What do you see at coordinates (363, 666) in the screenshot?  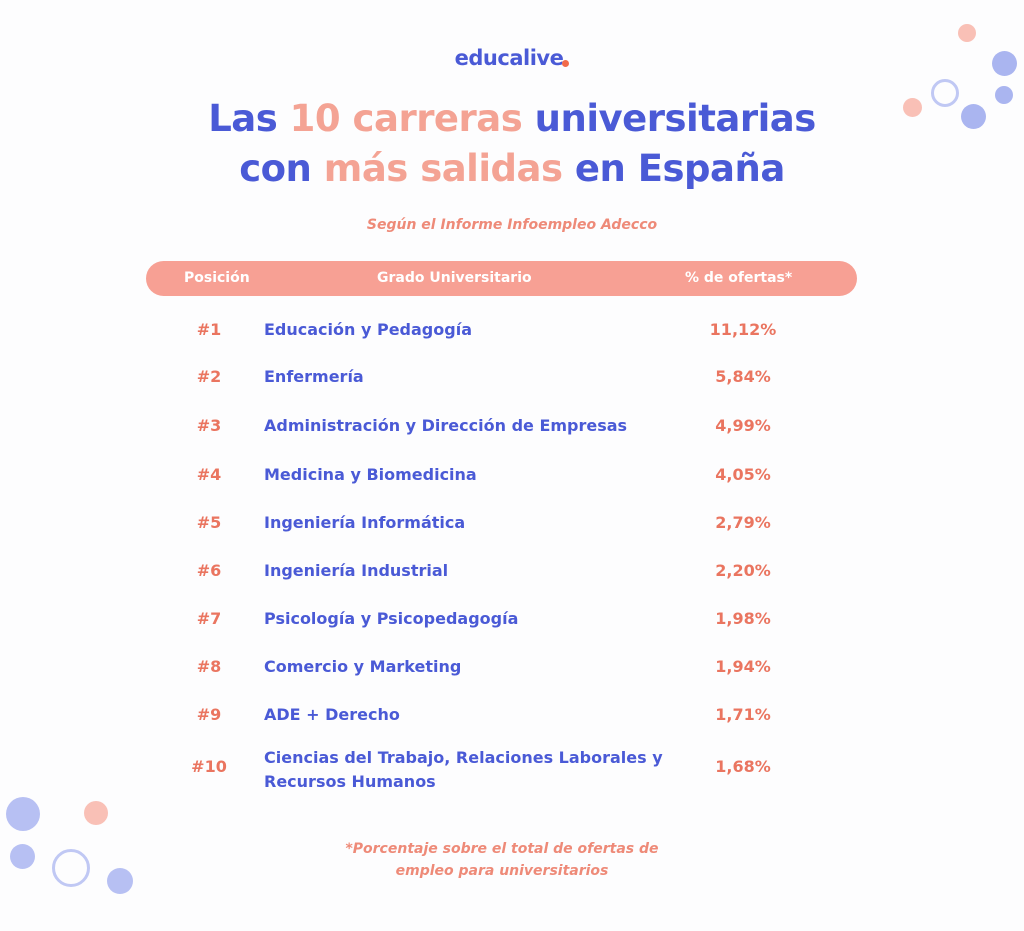 I see `row-degree: Comercio y Marketing` at bounding box center [363, 666].